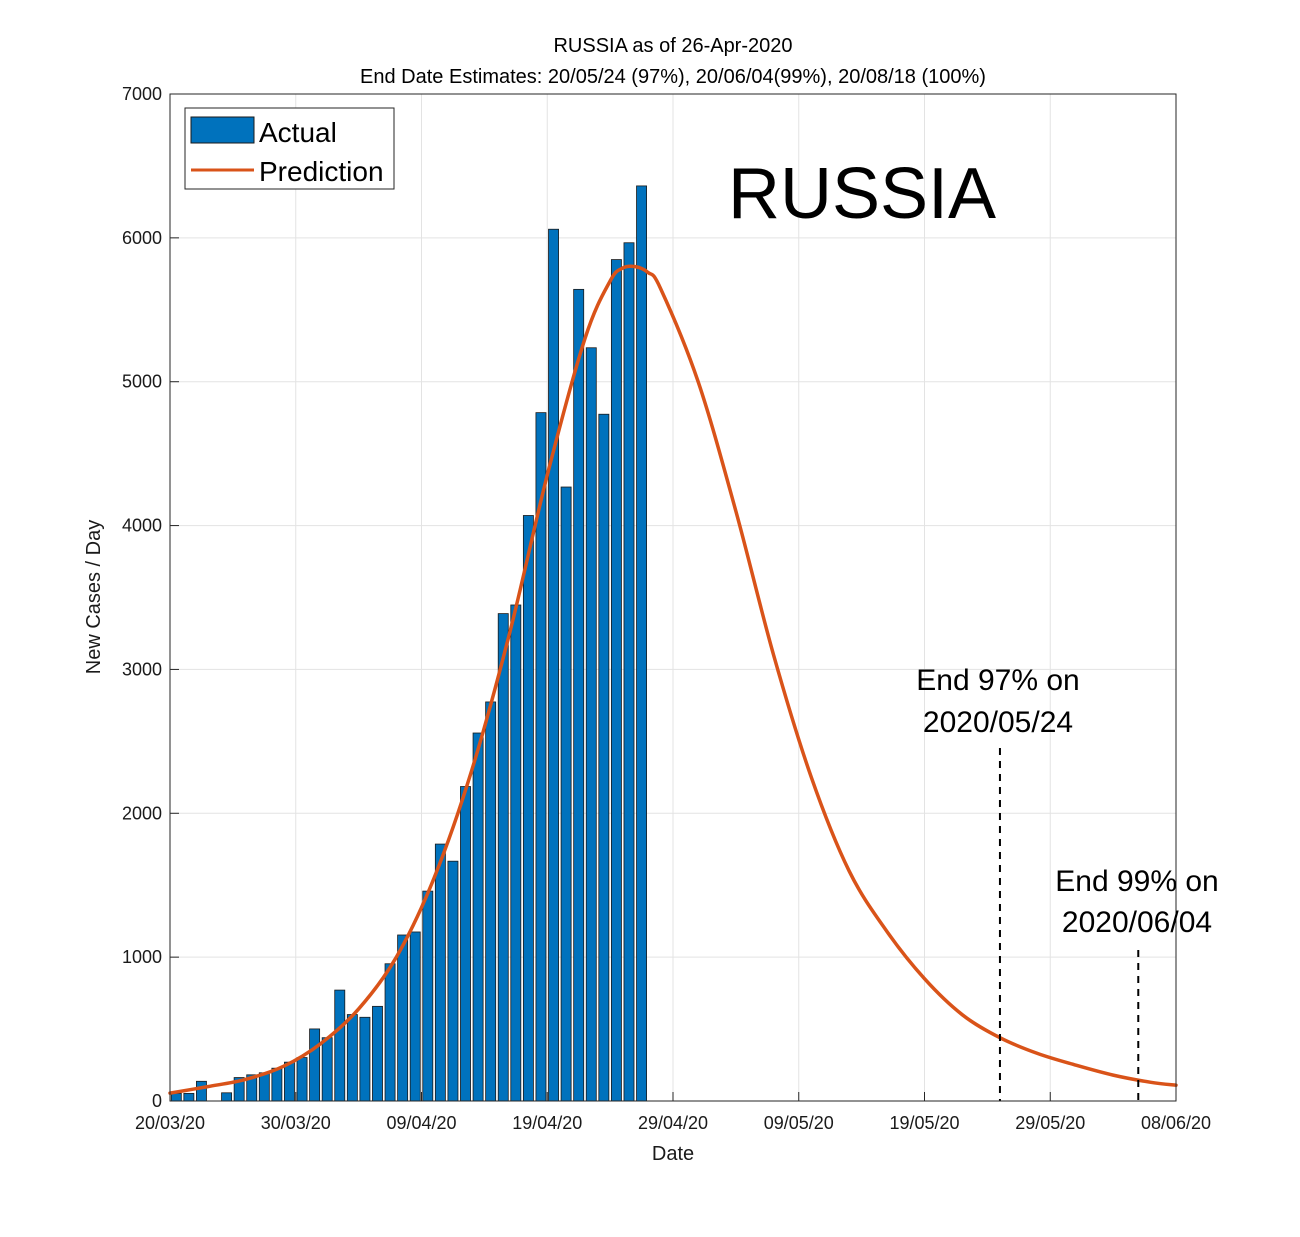 Image resolution: width=1300 pixels, height=1237 pixels. I want to click on y-tick-label: 4000, so click(142, 526).